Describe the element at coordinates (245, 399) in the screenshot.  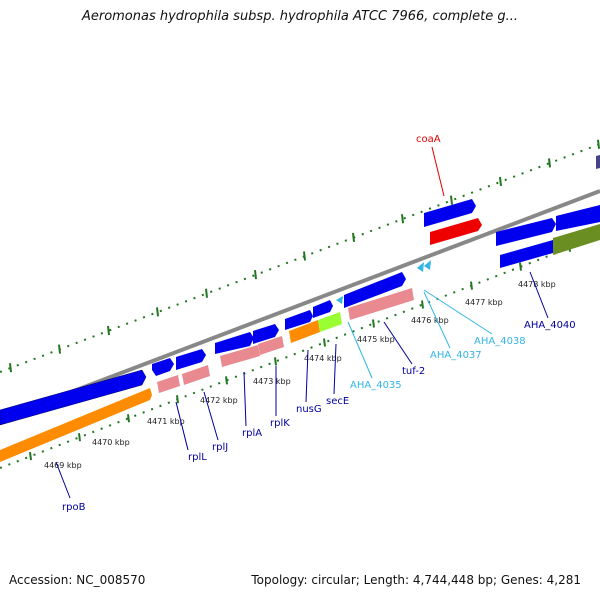
I see `rplA-leader-line` at that location.